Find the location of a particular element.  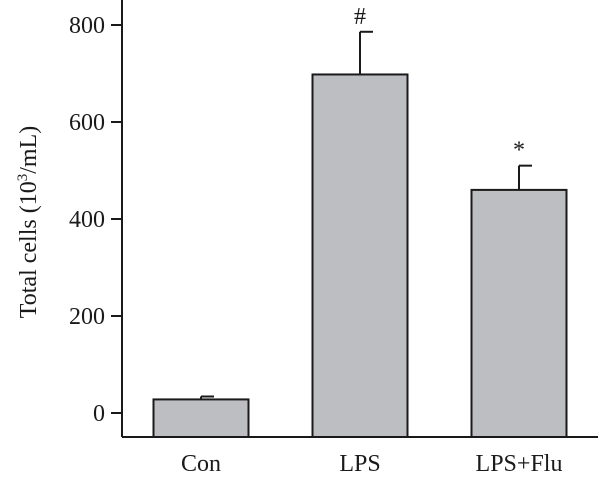

y-tick-label: 400 is located at coordinates (87, 220).